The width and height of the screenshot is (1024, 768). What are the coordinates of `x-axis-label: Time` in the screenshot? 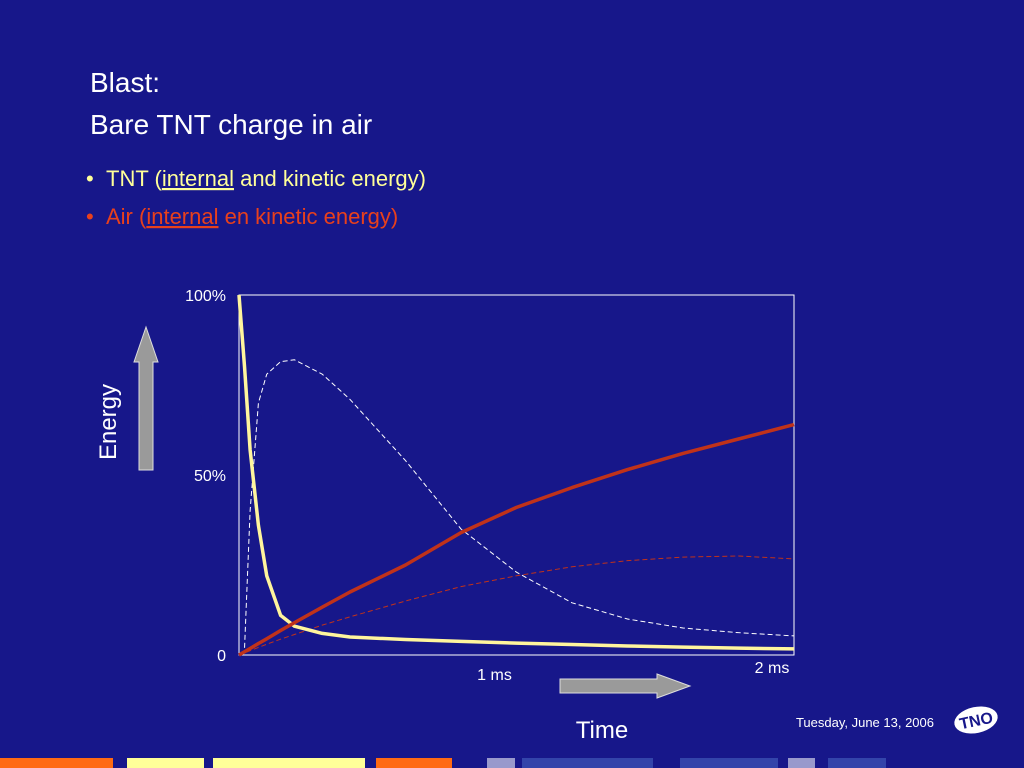 It's located at (602, 730).